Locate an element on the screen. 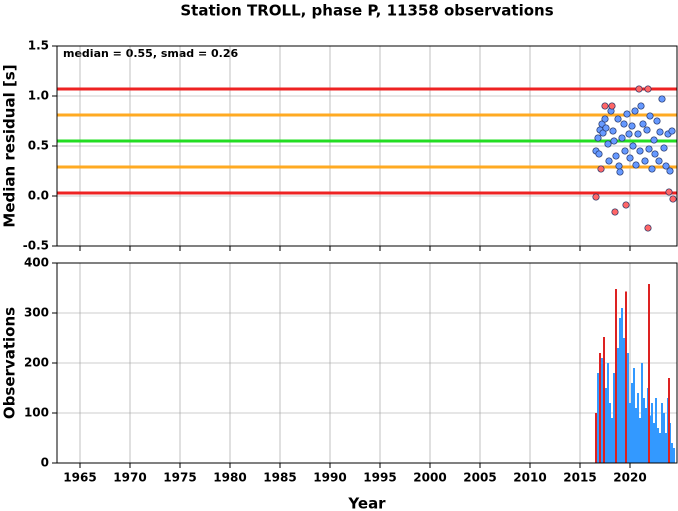 The image size is (678, 511). y-tick-label: 0 is located at coordinates (45, 463).